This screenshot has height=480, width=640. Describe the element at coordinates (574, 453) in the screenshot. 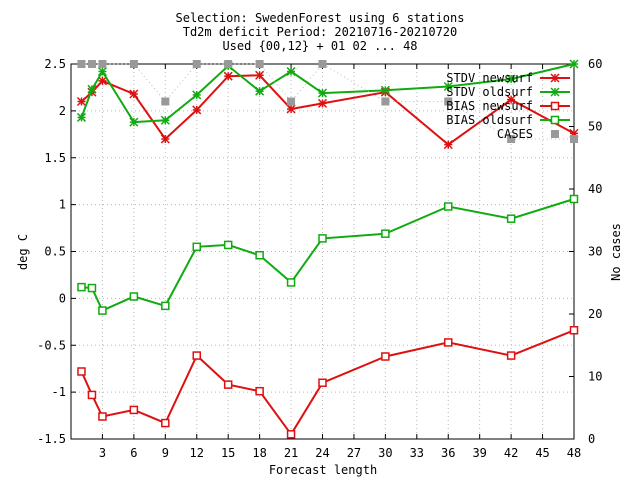

I see `x-tick-label: 48` at that location.